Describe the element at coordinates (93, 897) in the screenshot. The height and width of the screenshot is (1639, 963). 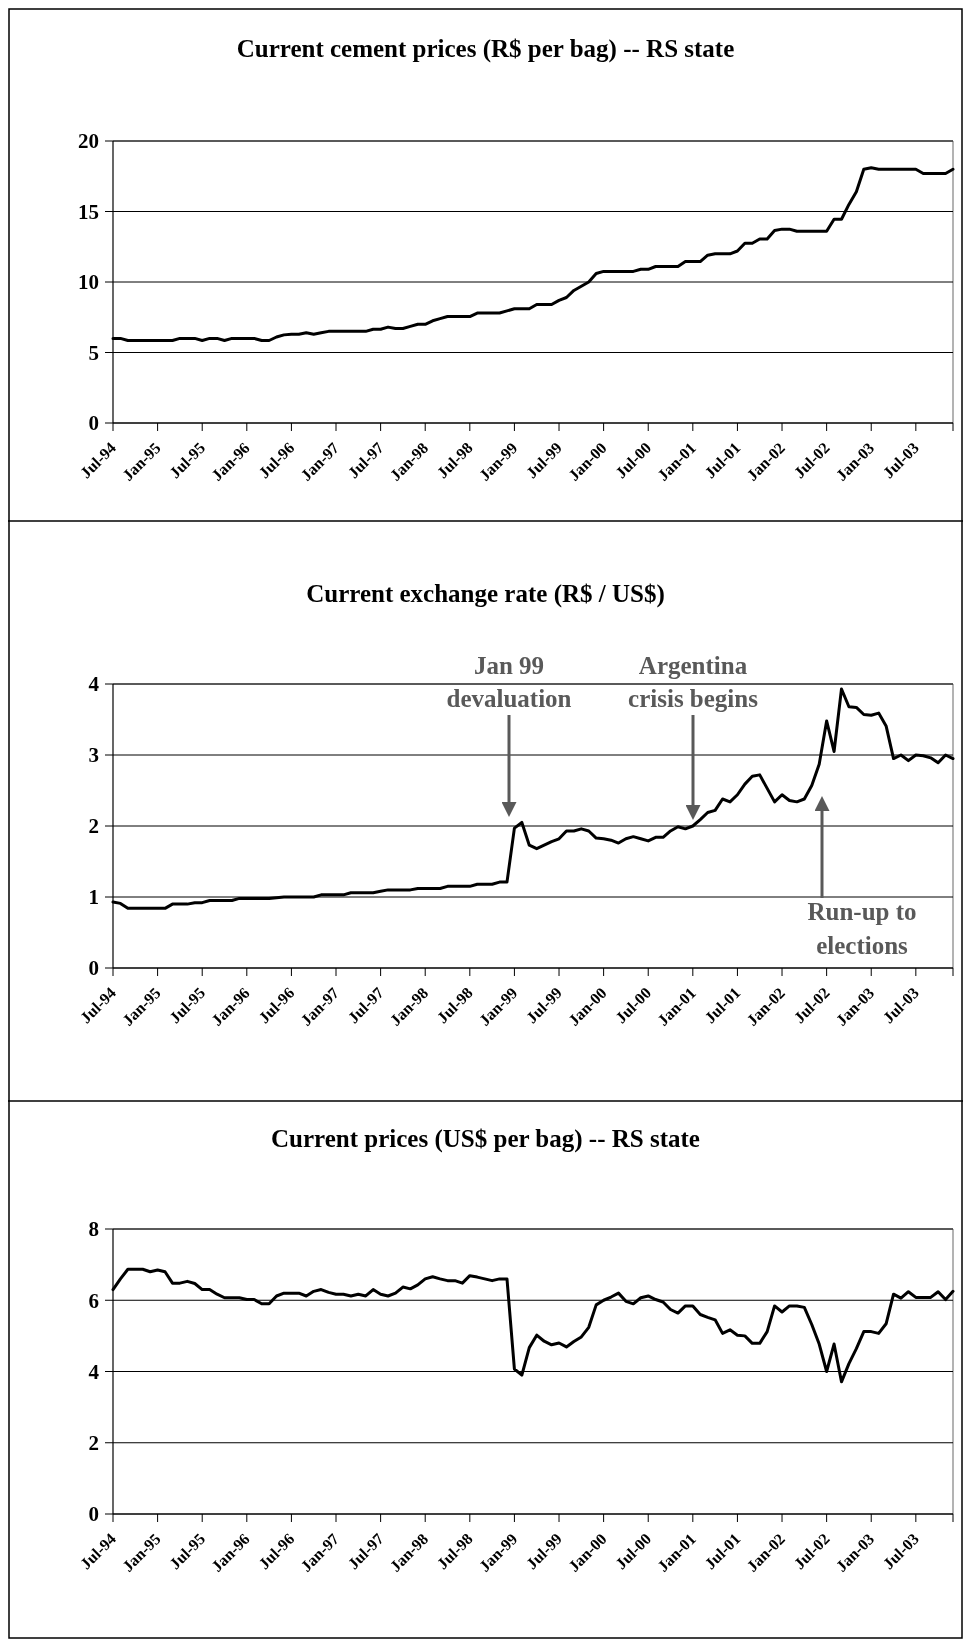
I see `y-tick-label: 1` at that location.